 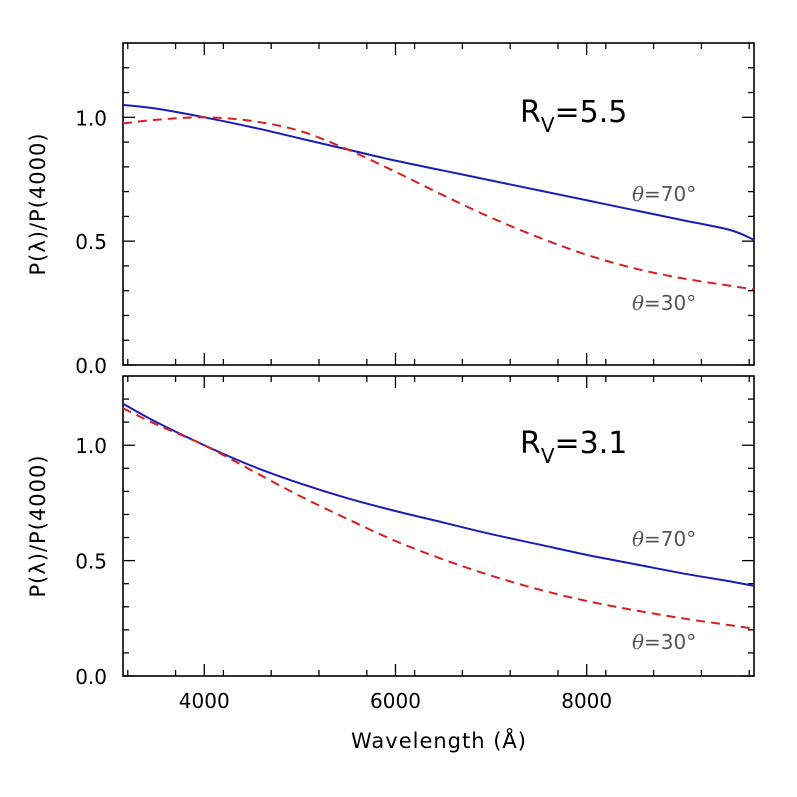 I want to click on panel-label: RV=5.5, so click(x=573, y=116).